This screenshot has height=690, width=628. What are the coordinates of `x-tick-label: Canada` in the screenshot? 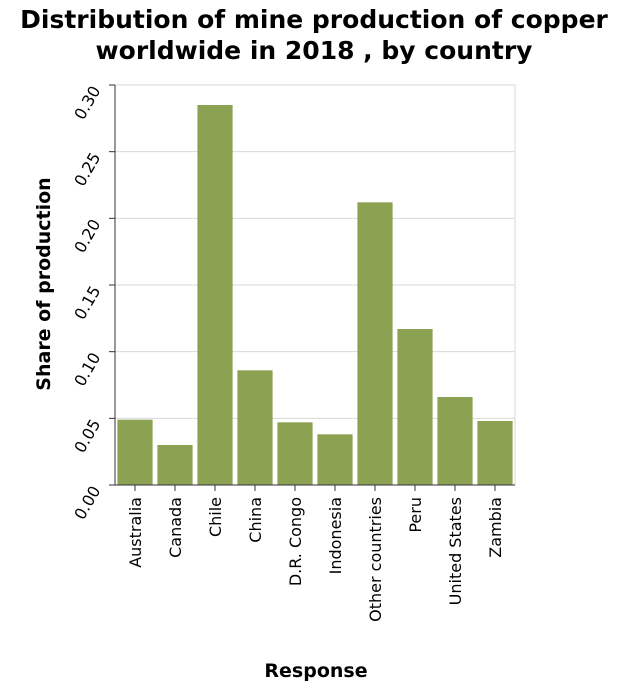 It's located at (175, 527).